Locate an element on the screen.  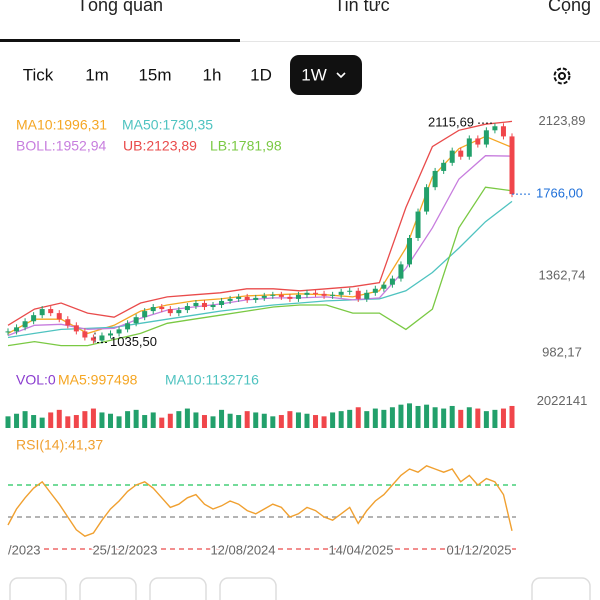
rsi-line is located at coordinates (260, 501).